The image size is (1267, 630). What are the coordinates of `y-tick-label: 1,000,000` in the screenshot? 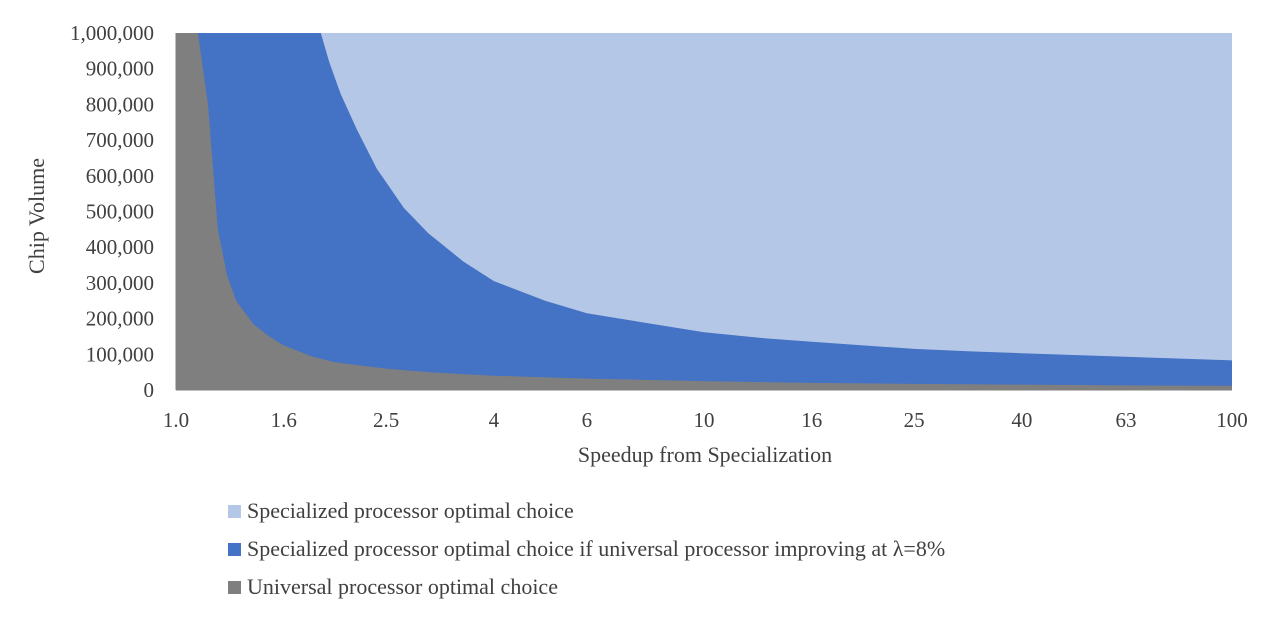 It's located at (112, 33).